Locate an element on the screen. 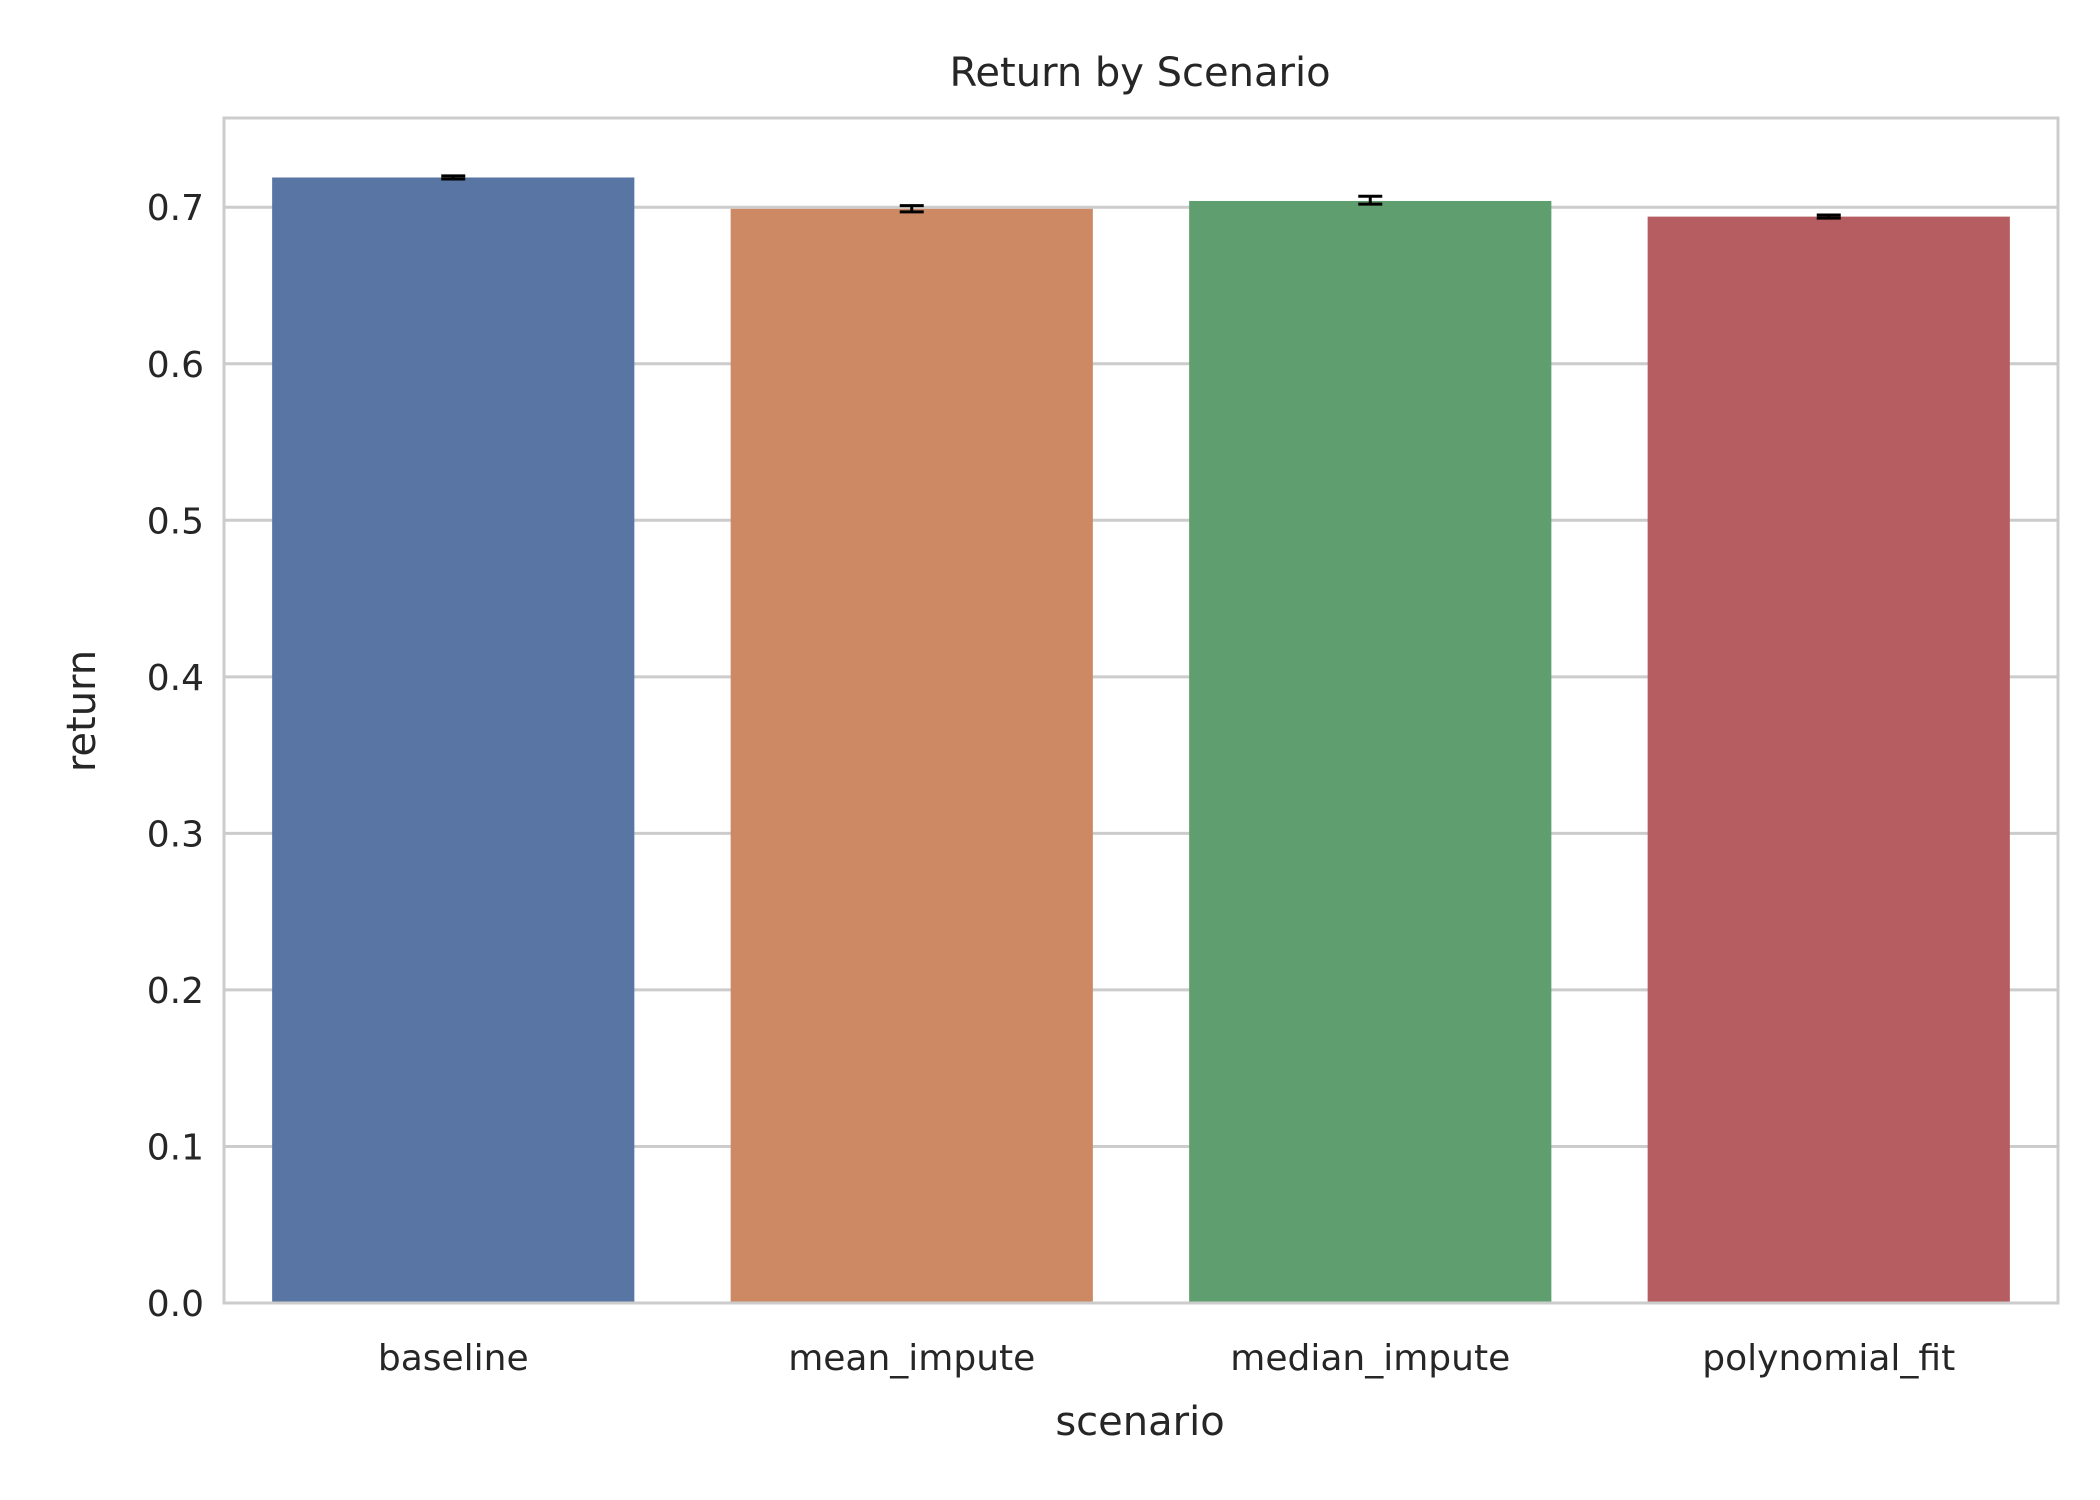 The width and height of the screenshot is (2100, 1500). bar-baseline is located at coordinates (453, 740).